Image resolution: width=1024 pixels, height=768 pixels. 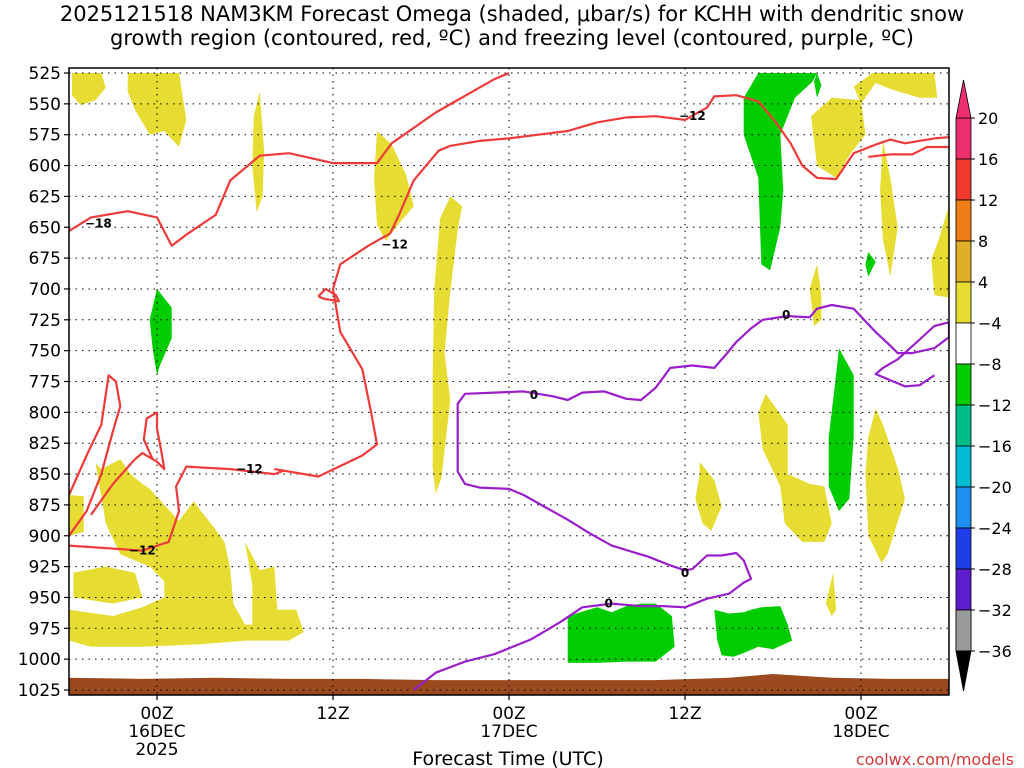 I want to click on x-tick-sublabel: 2025, so click(x=156, y=750).